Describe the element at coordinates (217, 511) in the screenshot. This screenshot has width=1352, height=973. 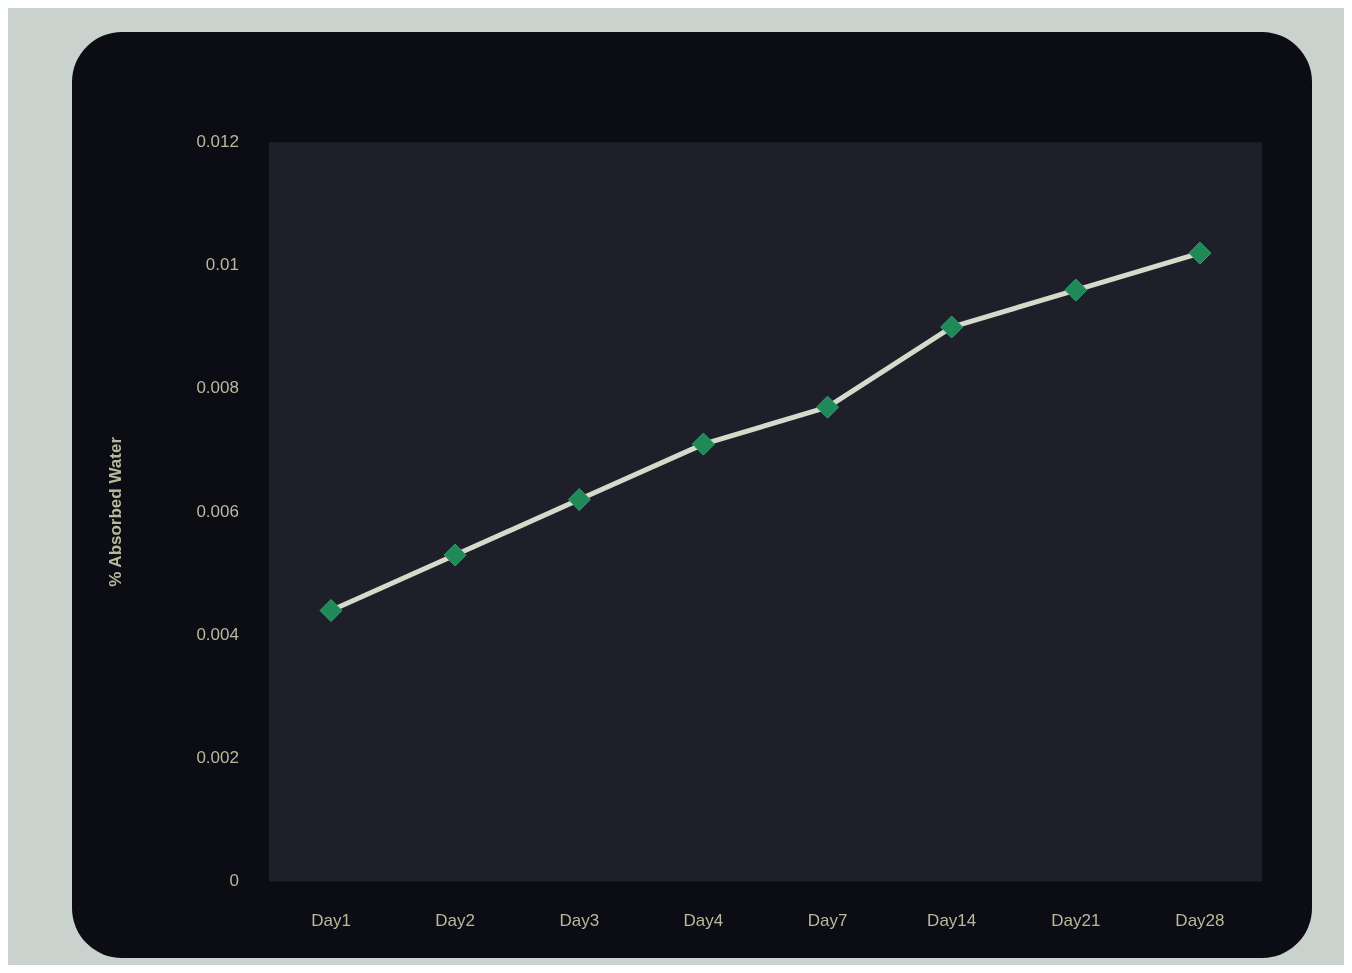
I see `y-tick-label: 0.006` at that location.